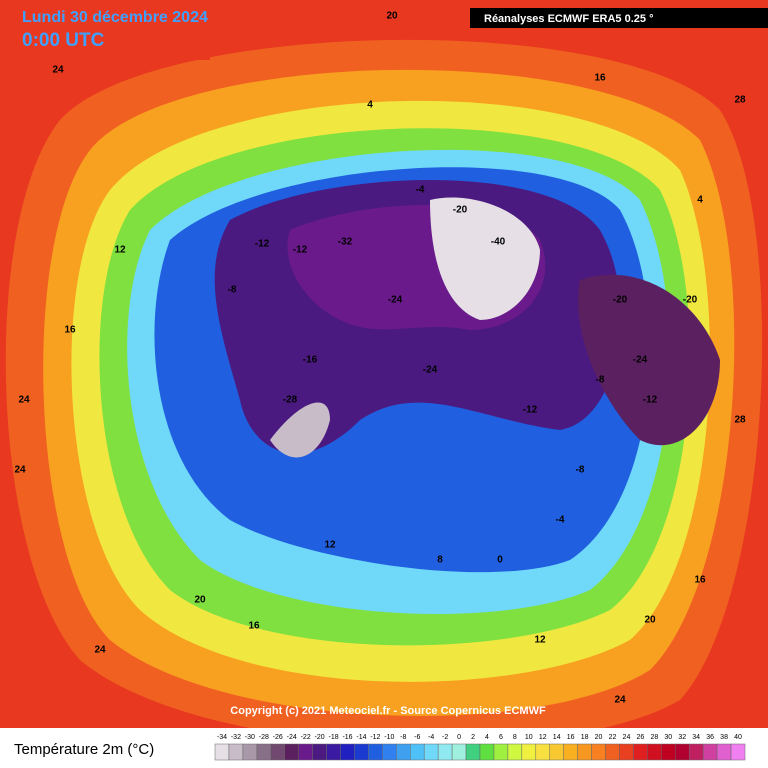 This screenshot has height=768, width=768. What do you see at coordinates (375, 737) in the screenshot?
I see `colorbar-tick-label: -12` at bounding box center [375, 737].